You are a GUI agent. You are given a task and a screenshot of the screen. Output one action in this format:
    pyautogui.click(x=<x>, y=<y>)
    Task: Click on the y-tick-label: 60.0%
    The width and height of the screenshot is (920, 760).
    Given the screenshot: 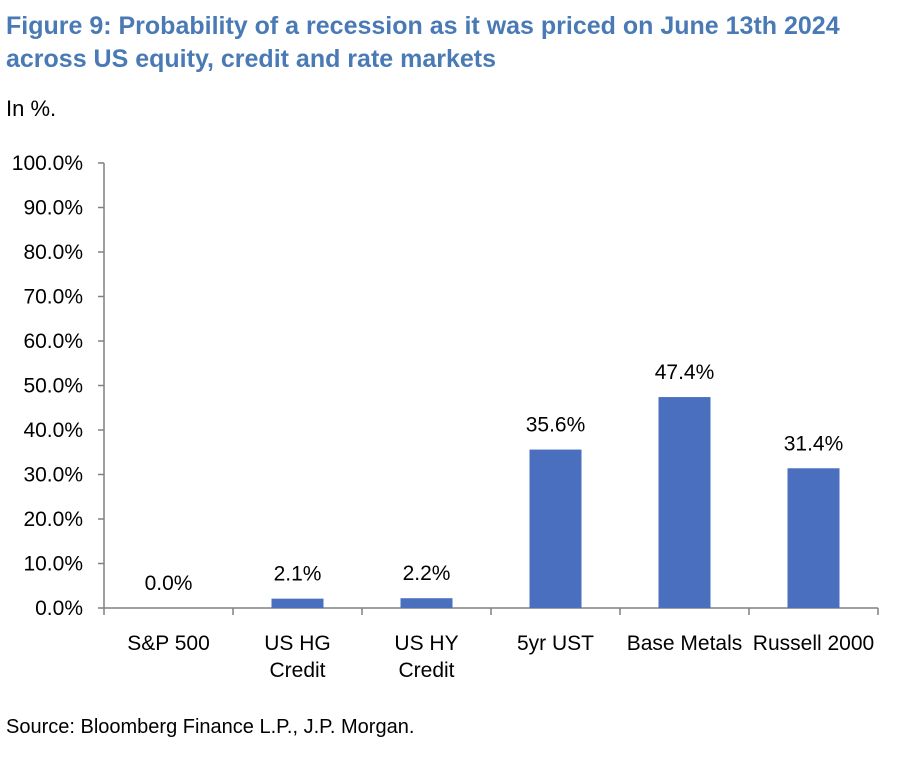 What is the action you would take?
    pyautogui.click(x=53, y=341)
    